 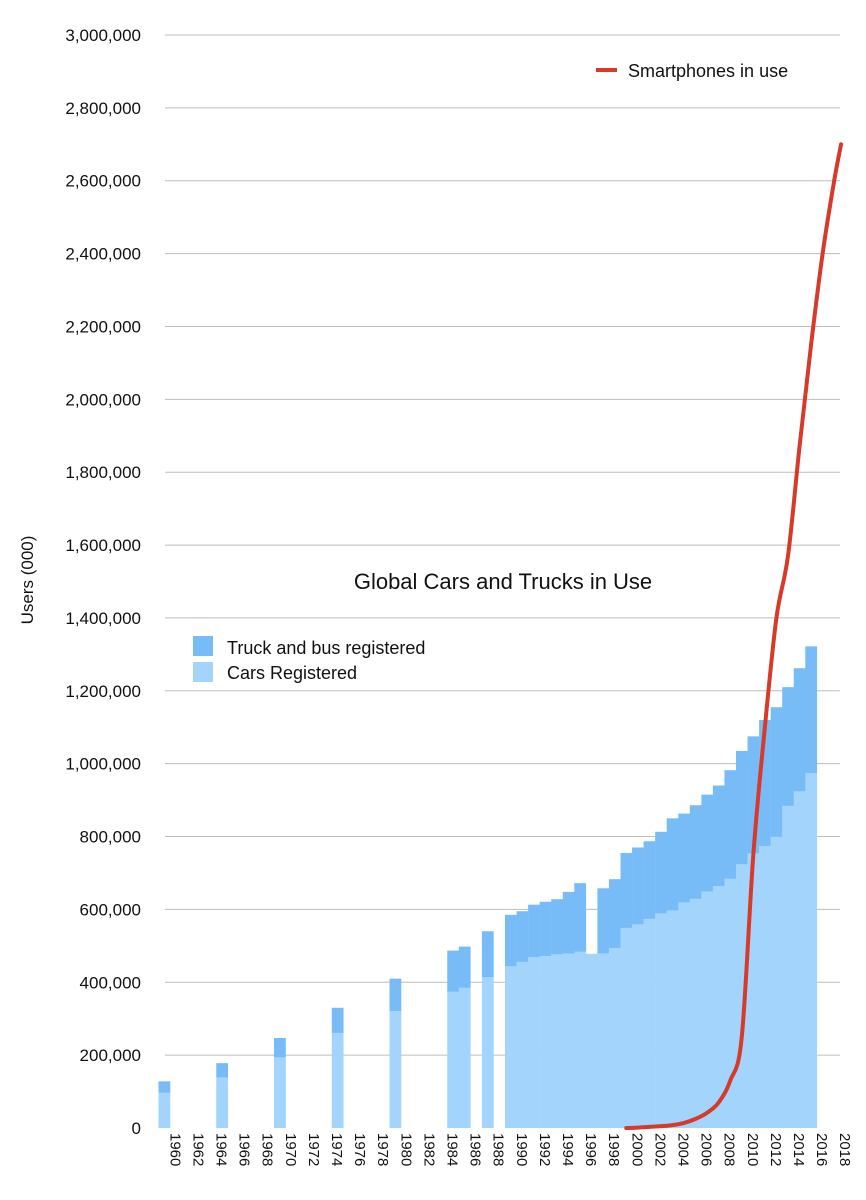 What do you see at coordinates (503, 581) in the screenshot?
I see `chart-title: Global Cars and Trucks in Use` at bounding box center [503, 581].